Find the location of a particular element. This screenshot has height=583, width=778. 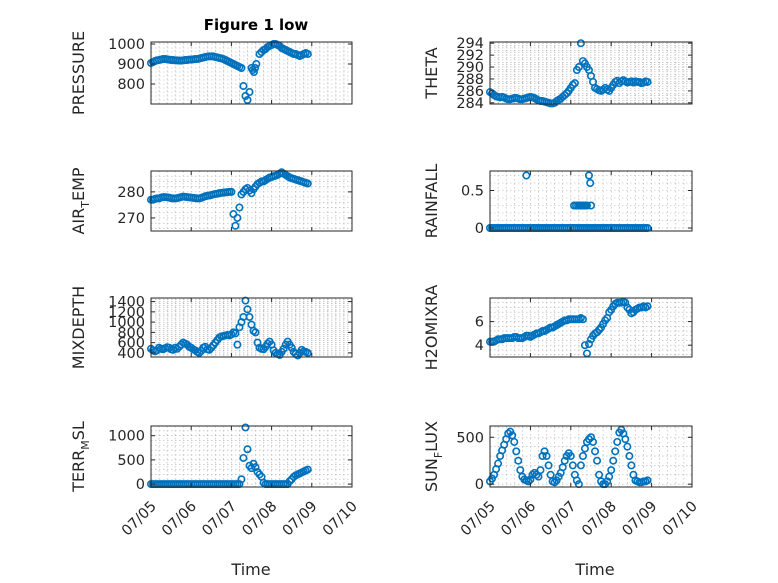

theta-y-tick-label: 284 is located at coordinates (470, 104).